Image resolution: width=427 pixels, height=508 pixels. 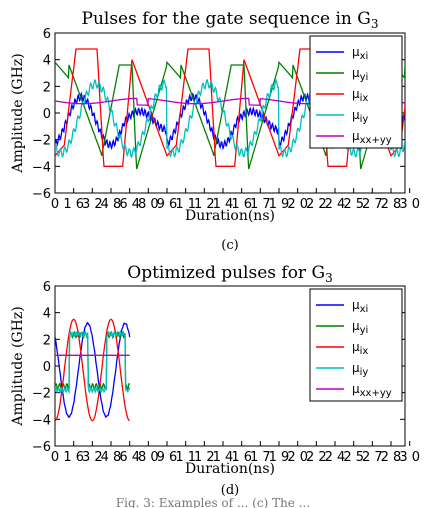 I want to click on series-line-xi, so click(x=93, y=370).